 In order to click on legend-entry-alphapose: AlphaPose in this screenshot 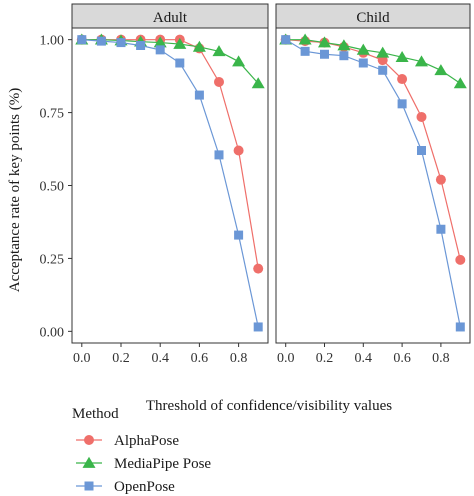, I will do `click(127, 441)`.